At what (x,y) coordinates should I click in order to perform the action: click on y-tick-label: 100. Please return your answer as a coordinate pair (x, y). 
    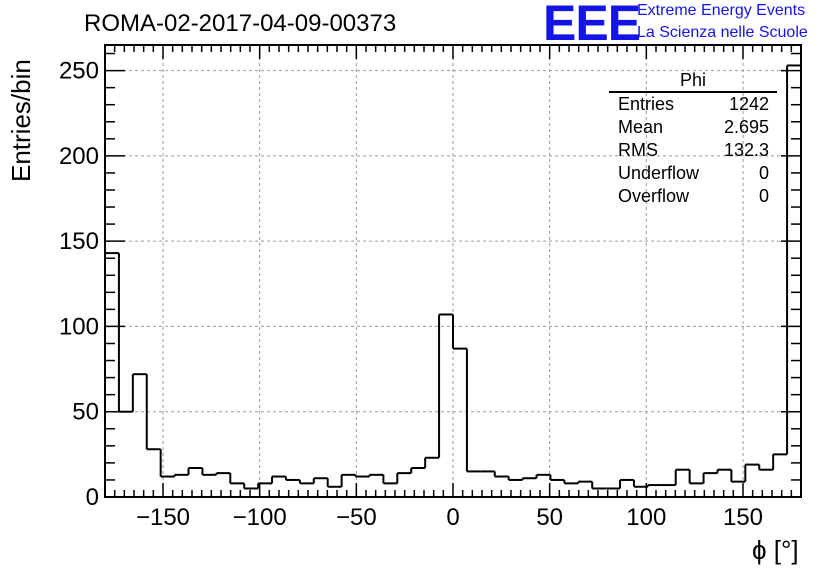
    Looking at the image, I should click on (79, 326).